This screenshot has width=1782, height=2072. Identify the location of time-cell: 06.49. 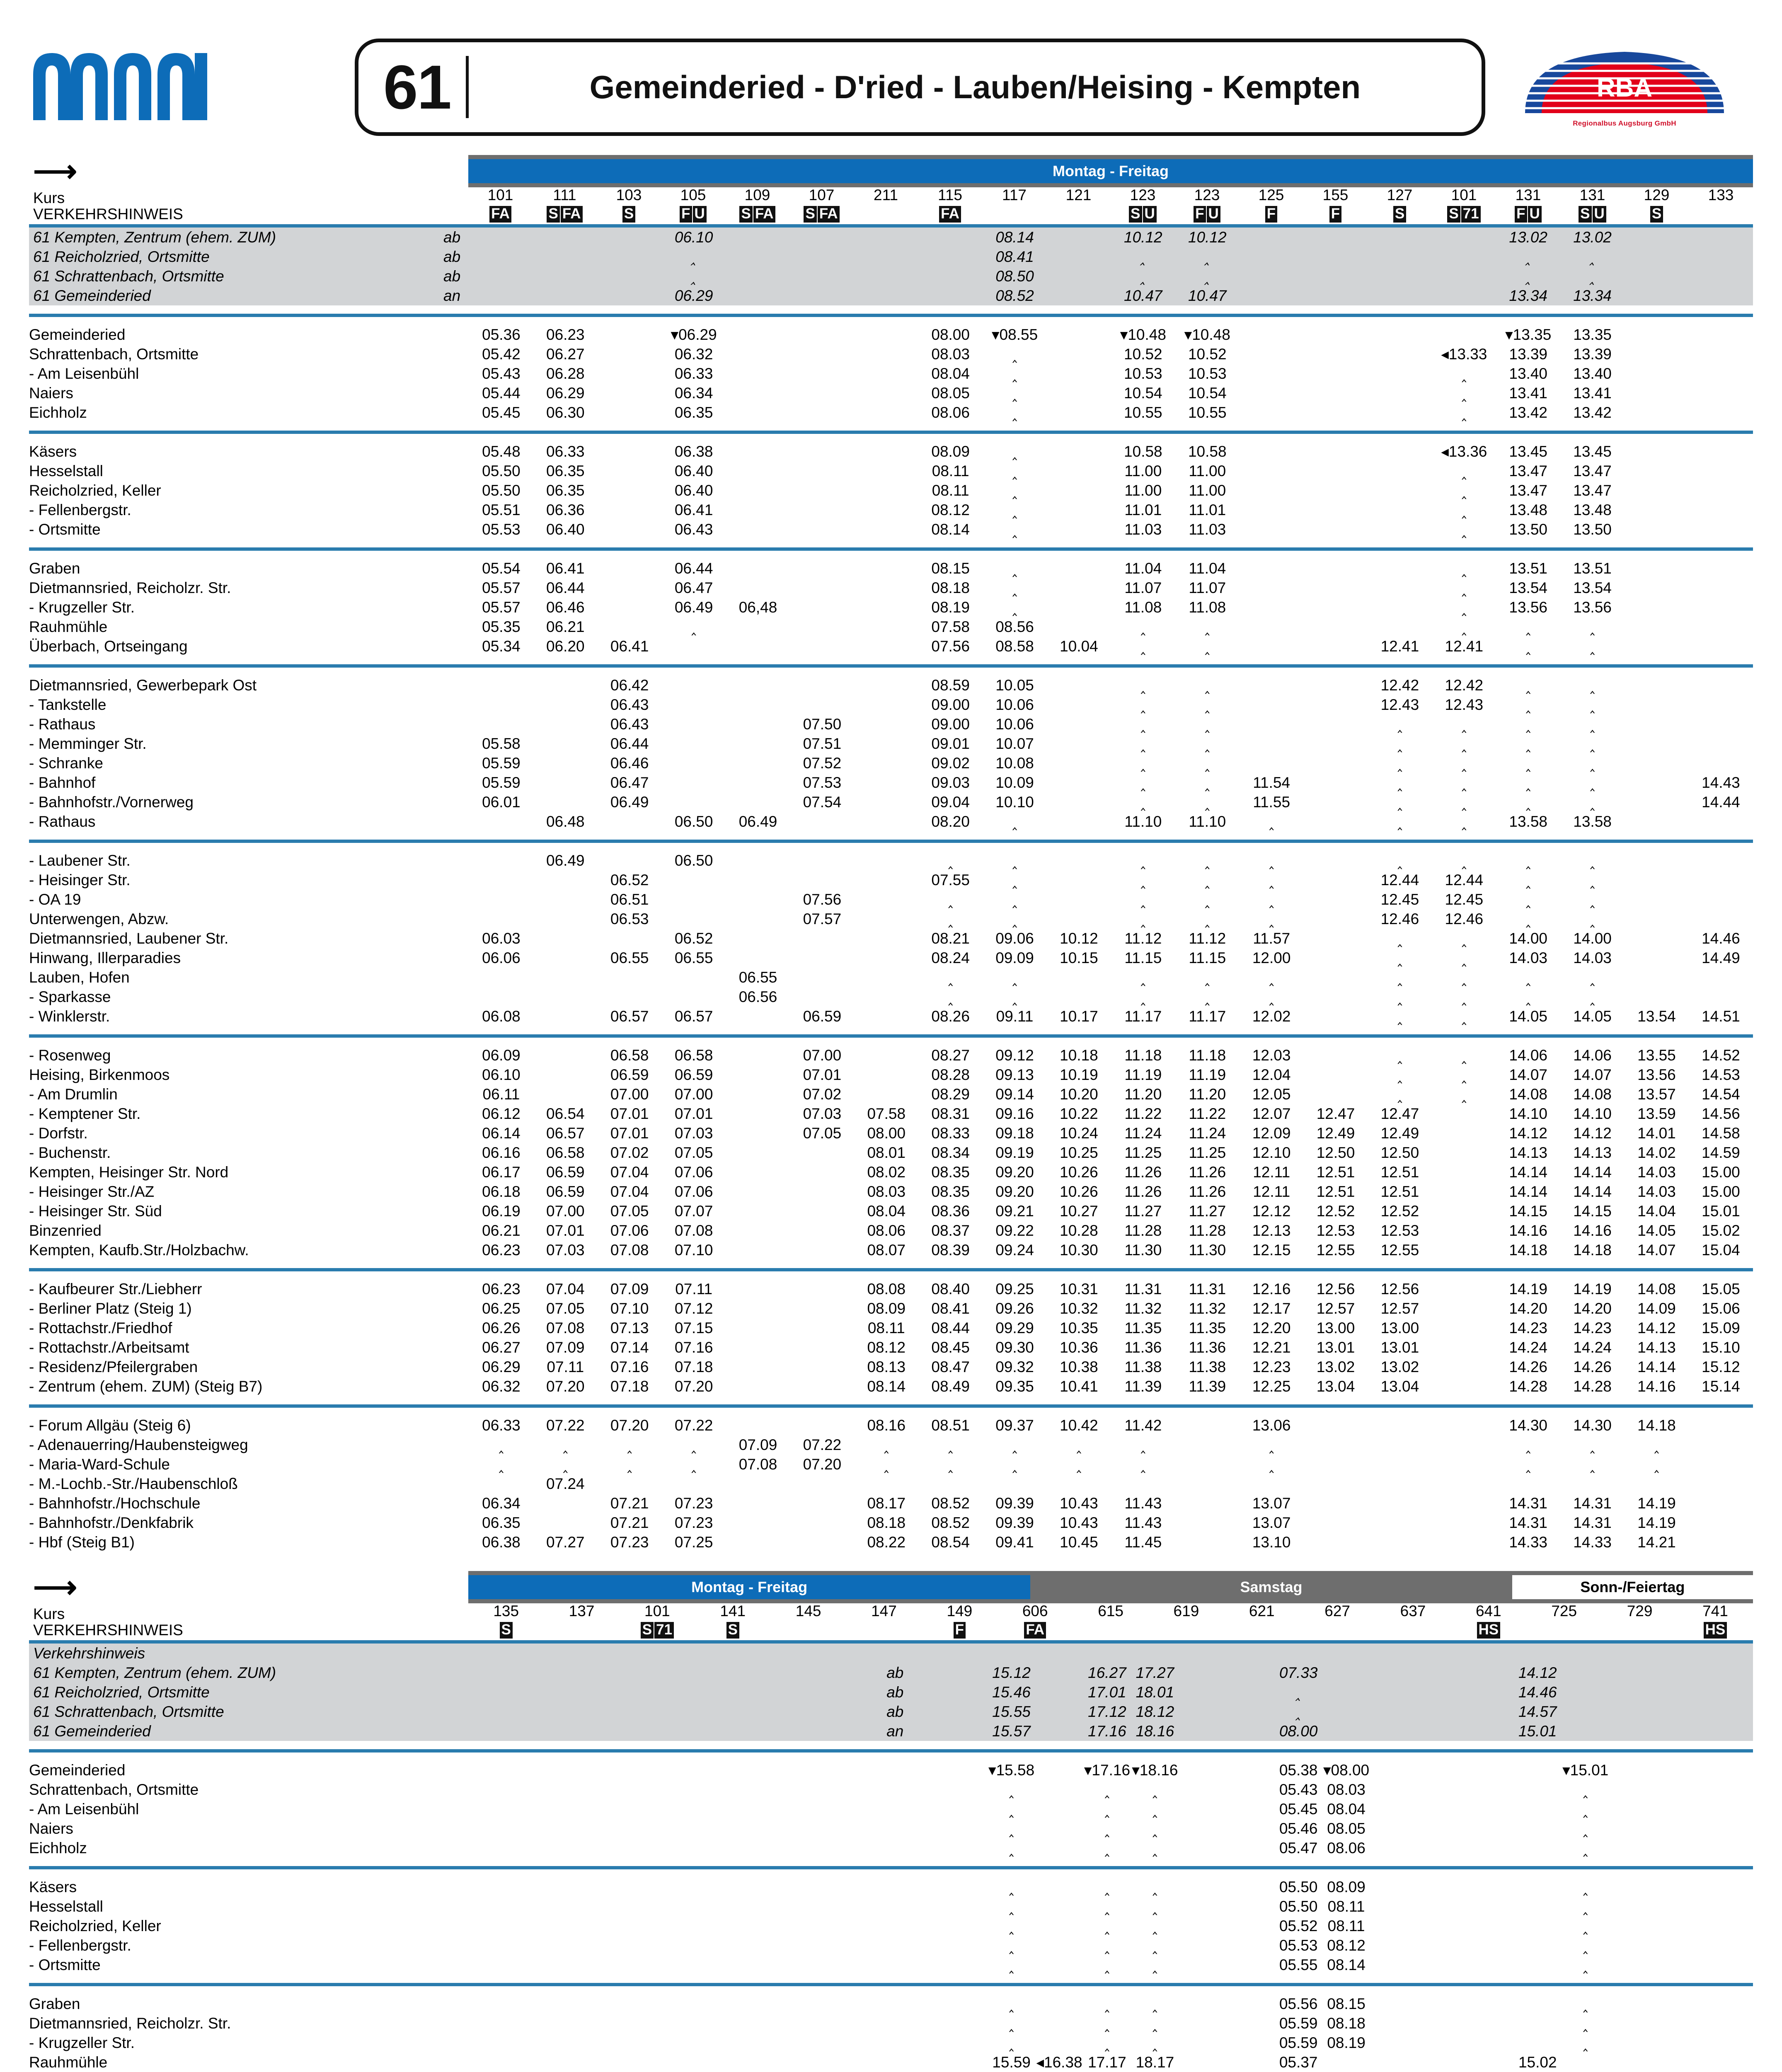
(693, 607).